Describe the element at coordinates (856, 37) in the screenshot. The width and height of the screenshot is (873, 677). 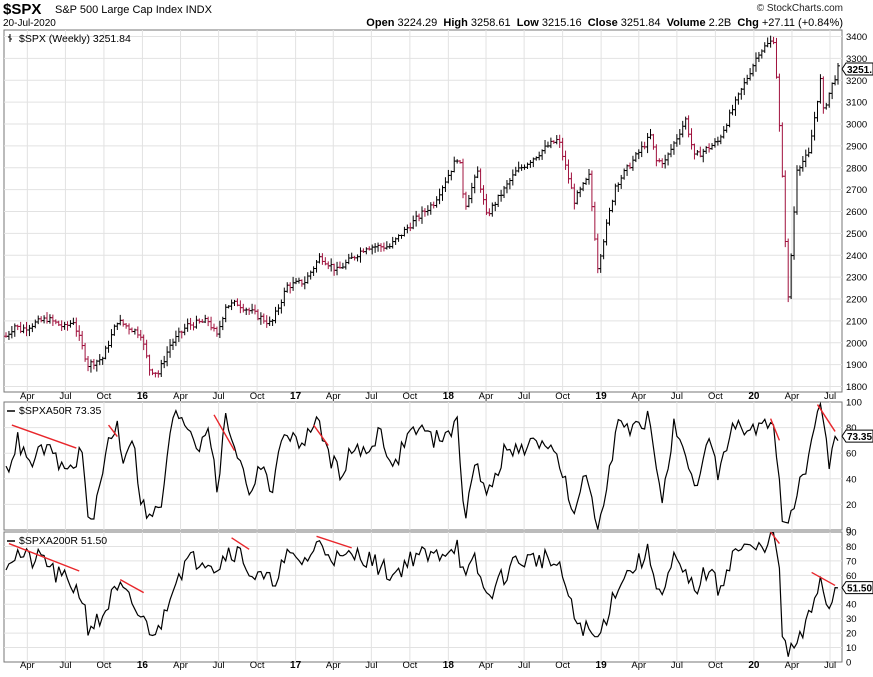
I see `y-tick-label: 3400` at that location.